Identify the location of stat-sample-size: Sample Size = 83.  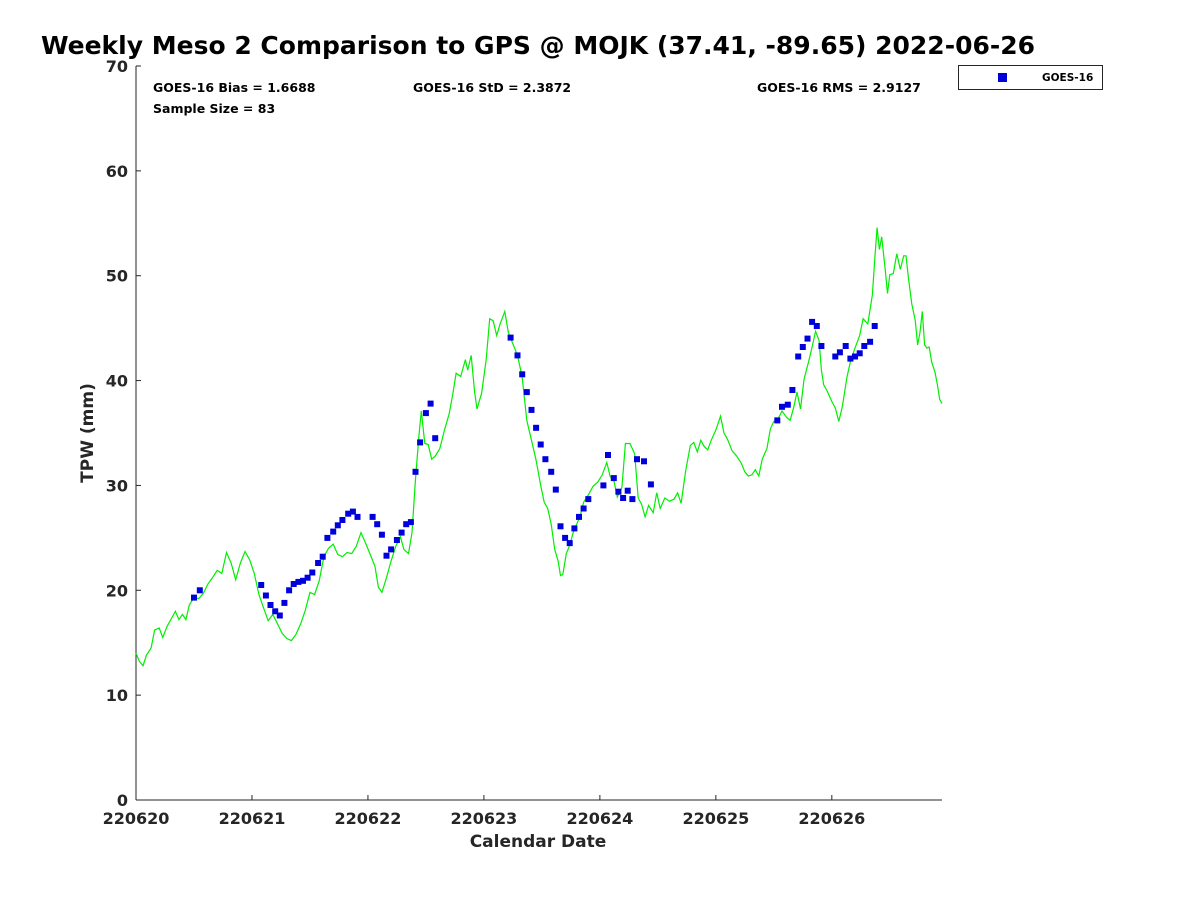
(214, 108).